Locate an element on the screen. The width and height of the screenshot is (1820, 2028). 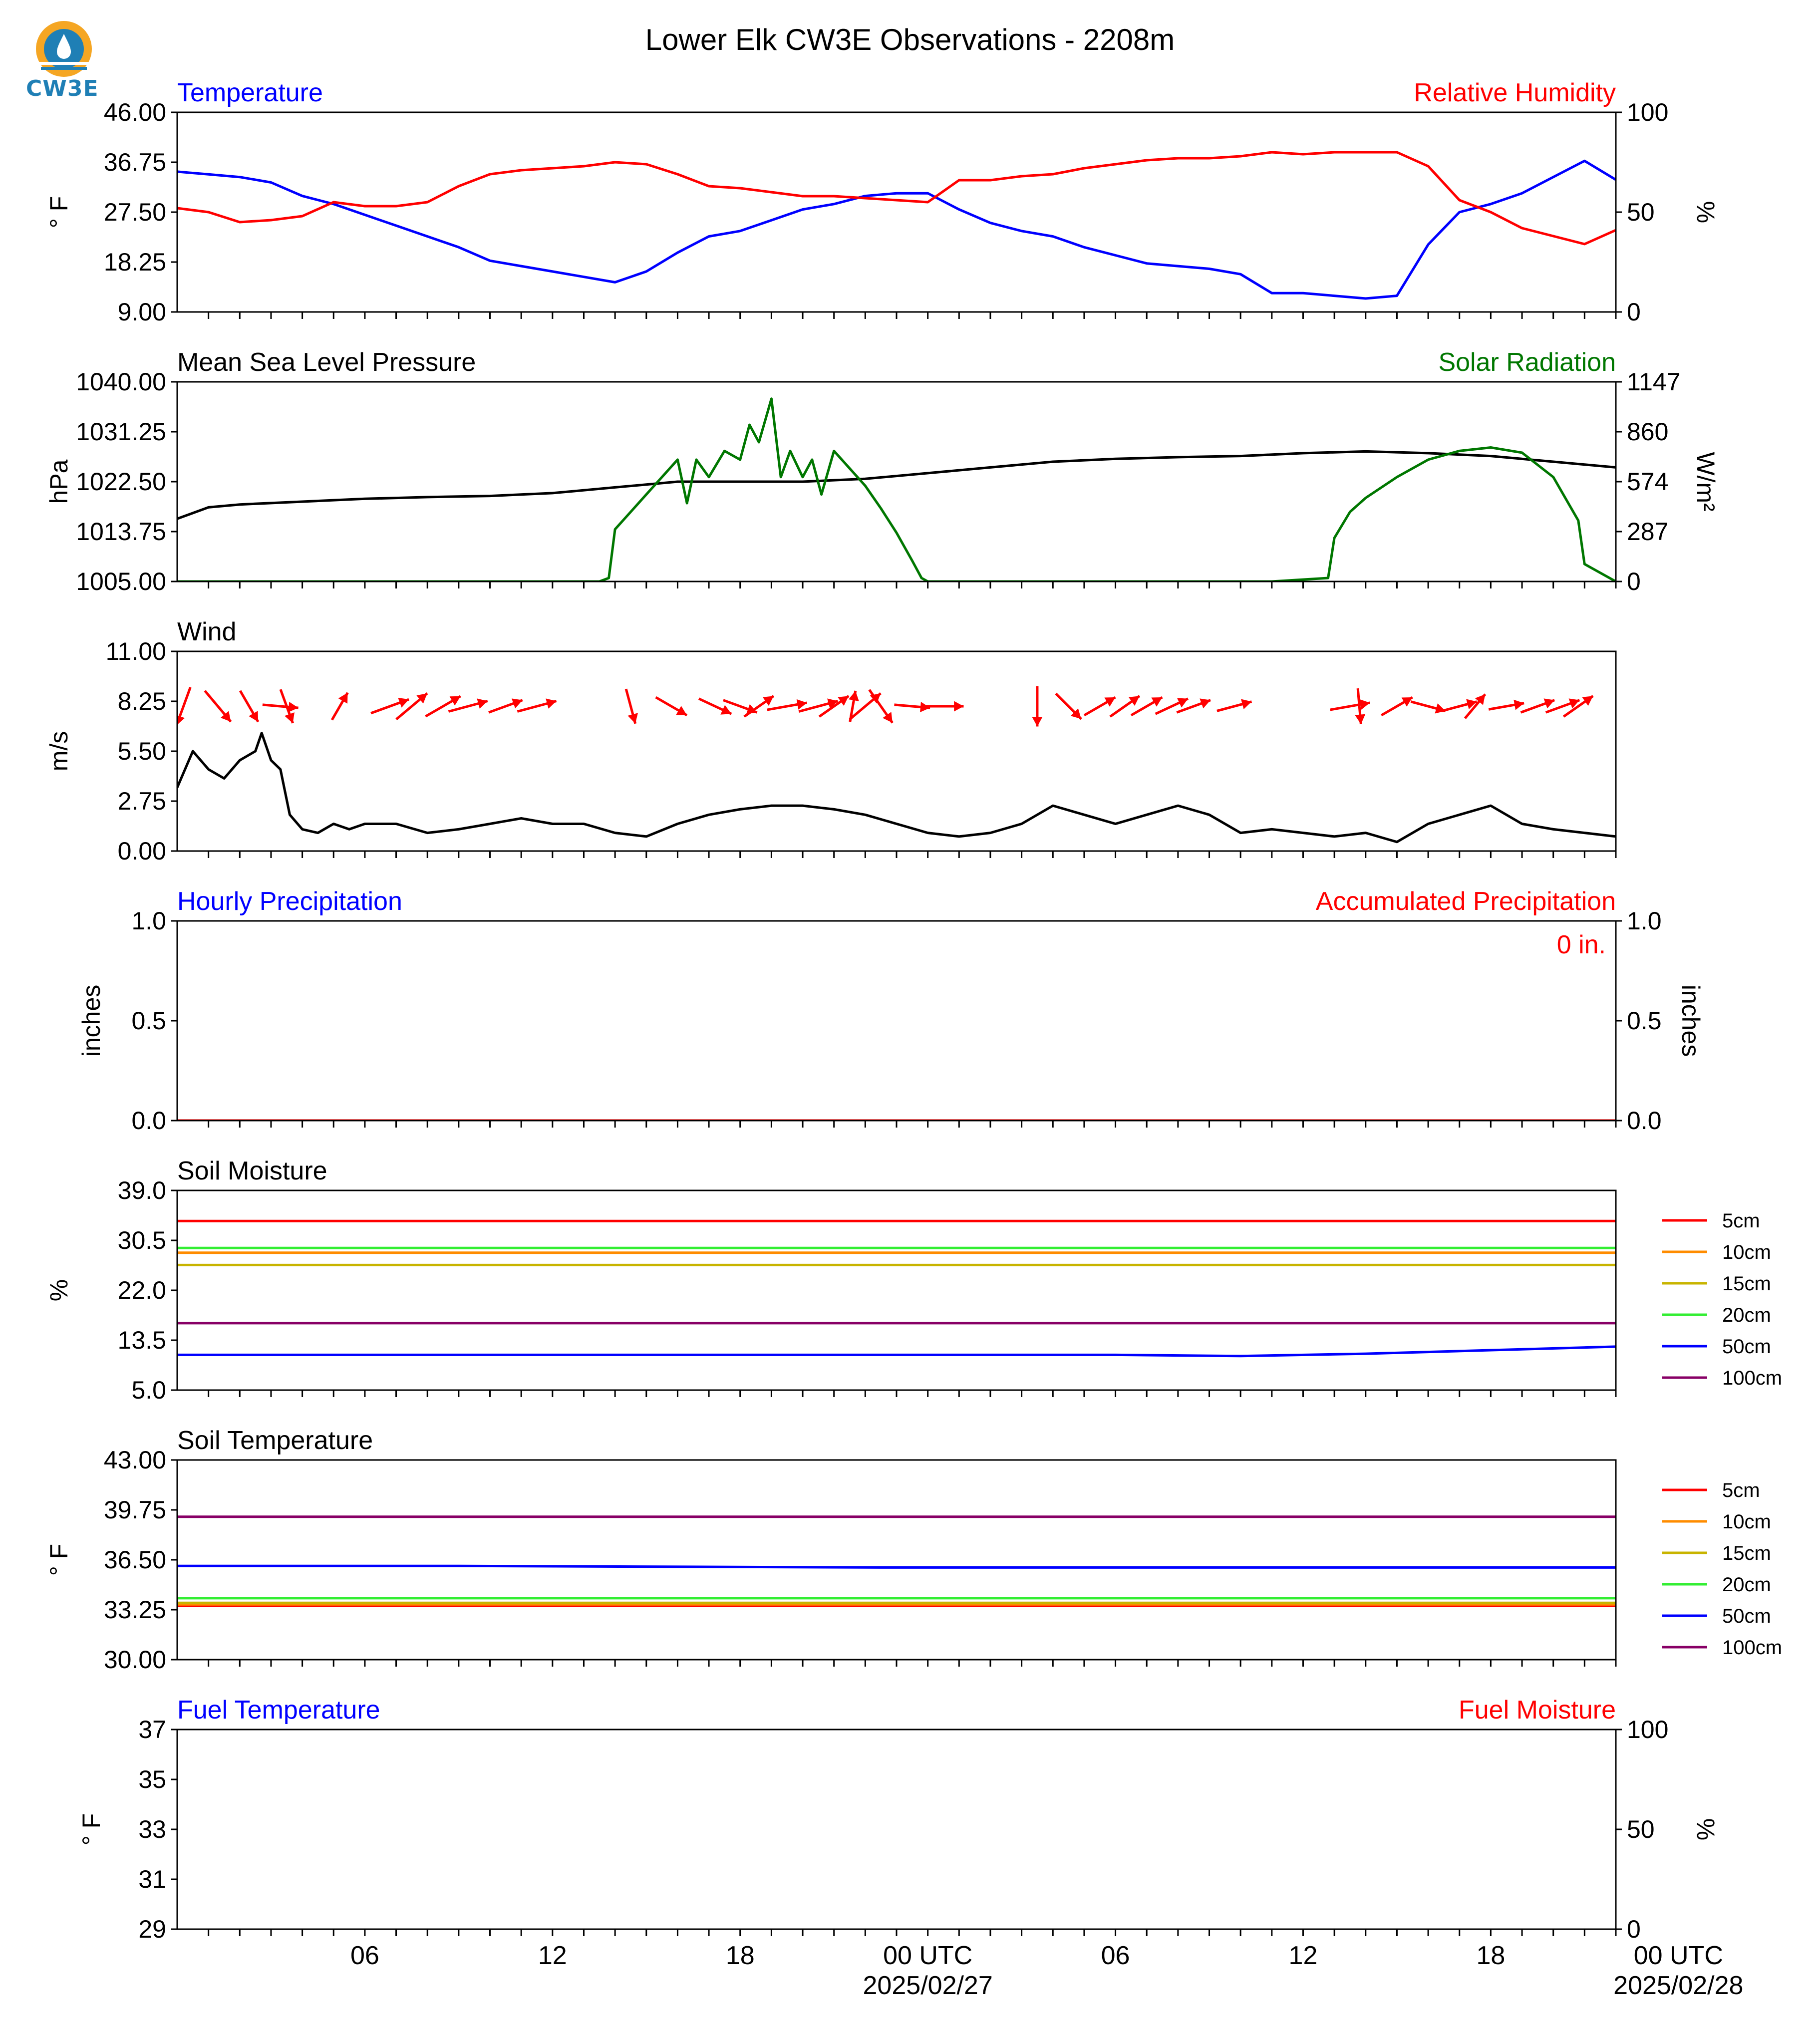
y-tick-label: 36.50 is located at coordinates (135, 1560).